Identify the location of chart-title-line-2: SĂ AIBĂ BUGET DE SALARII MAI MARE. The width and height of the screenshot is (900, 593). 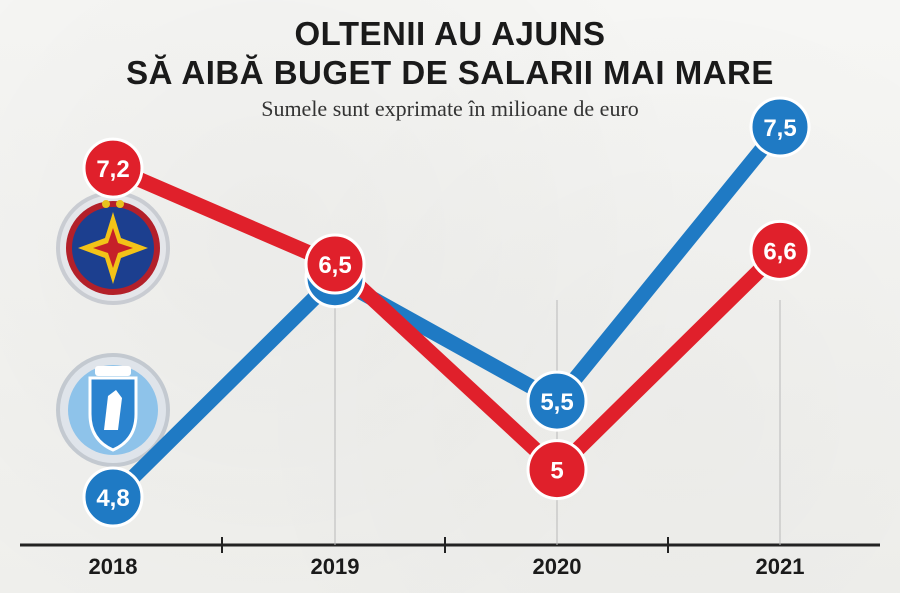
(450, 72).